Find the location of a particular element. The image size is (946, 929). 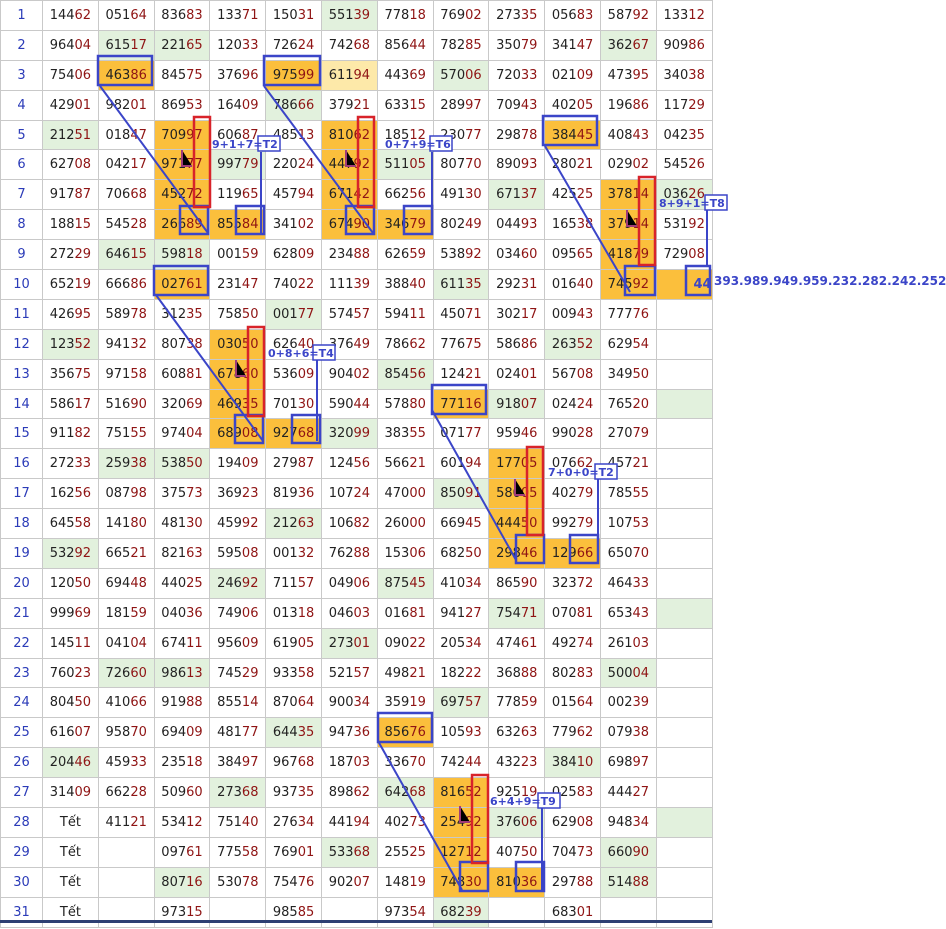

row-number: 12 is located at coordinates (21, 344).